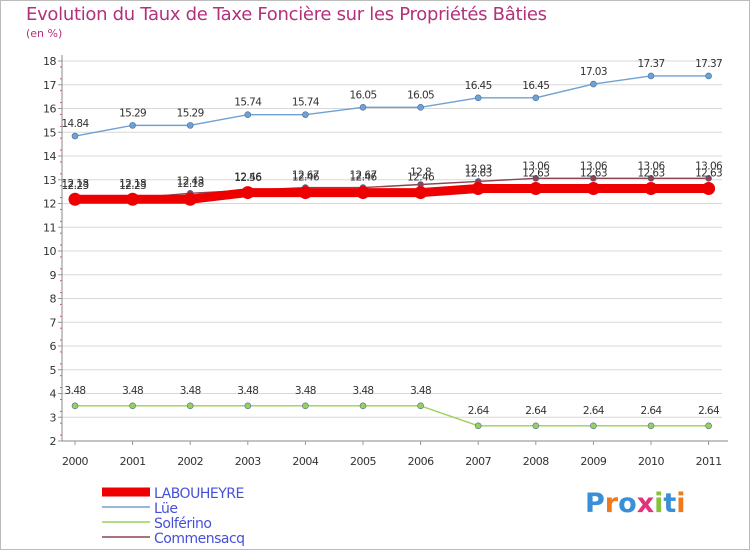  Describe the element at coordinates (44, 33) in the screenshot. I see `chart-subtitle: (en %)` at that location.